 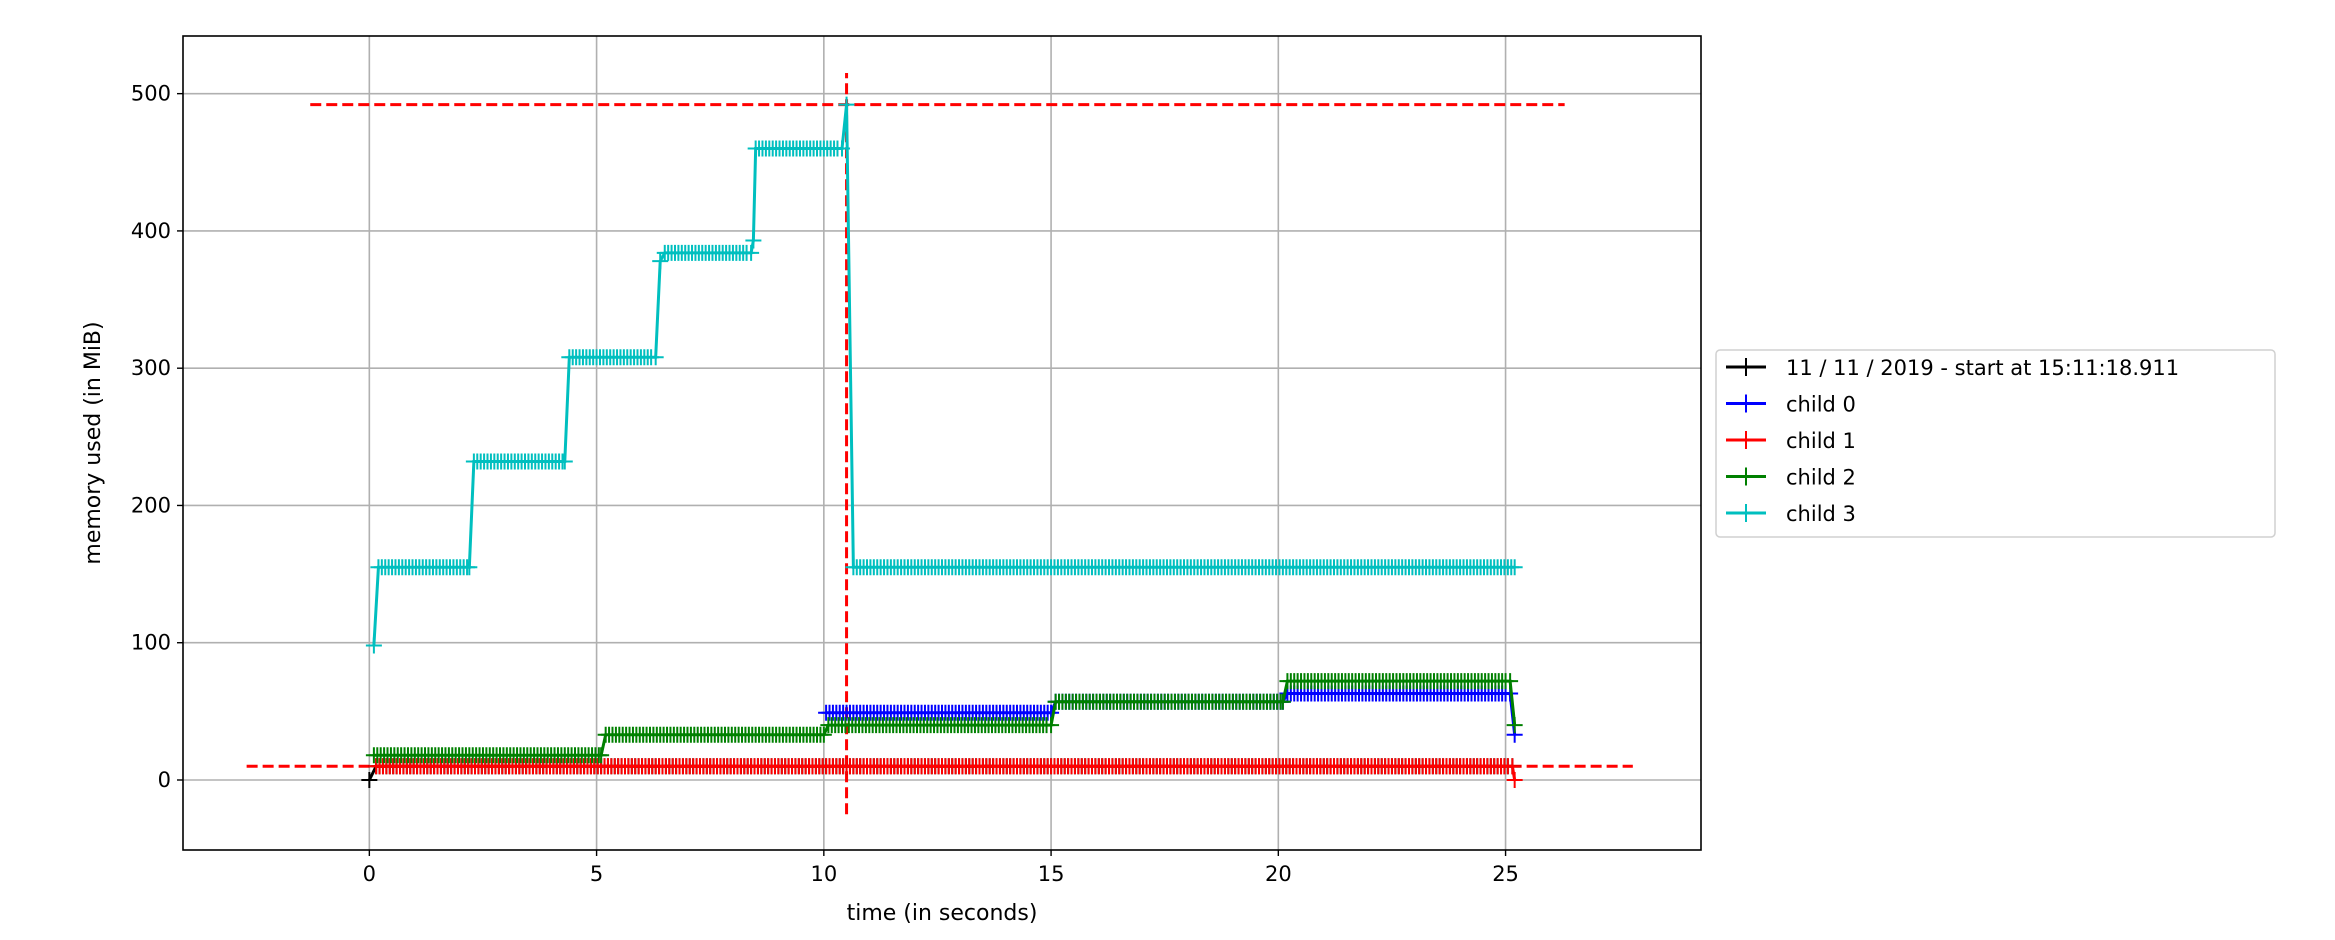 I want to click on y-tick-label: 0, so click(x=164, y=780).